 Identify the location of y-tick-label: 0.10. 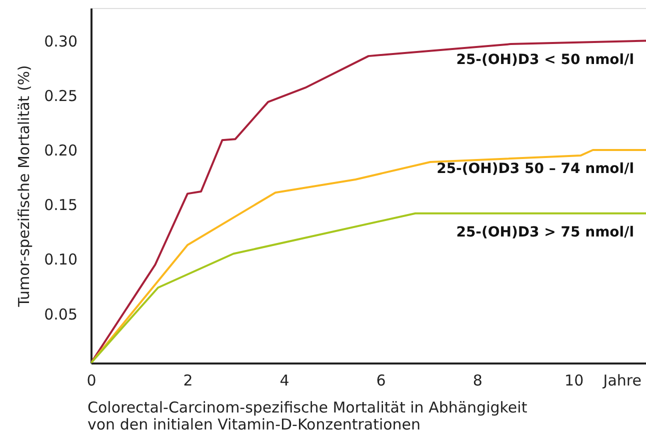
(61, 259).